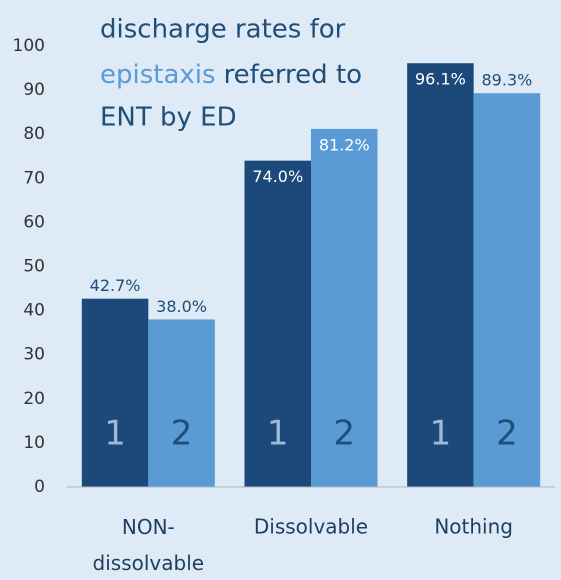  Describe the element at coordinates (293, 75) in the screenshot. I see `chart-title: referred to` at that location.